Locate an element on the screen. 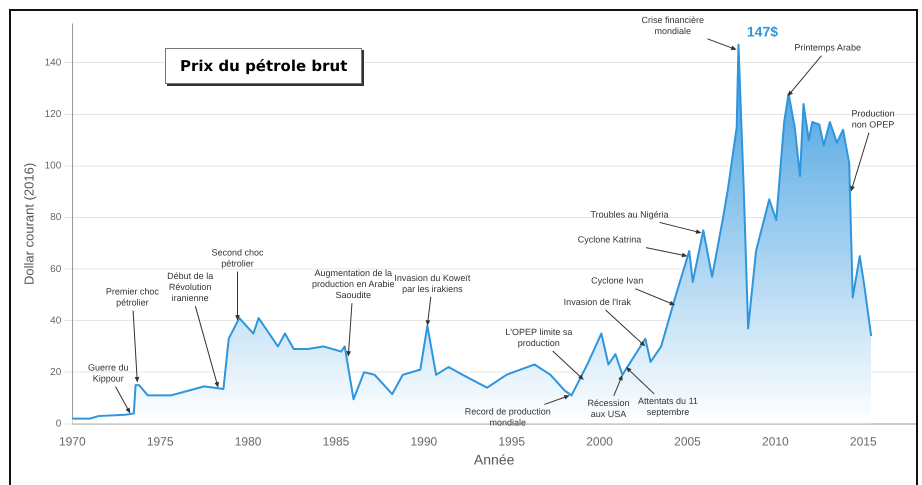 The width and height of the screenshot is (922, 485). annotation: Cyclone Ivan is located at coordinates (617, 281).